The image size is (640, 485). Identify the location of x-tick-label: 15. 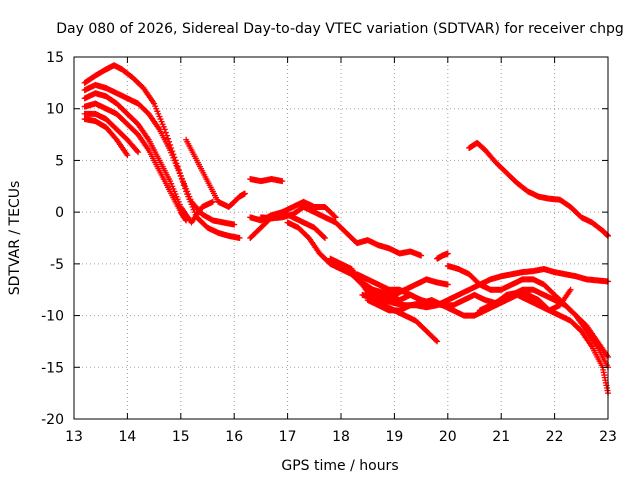
(181, 437).